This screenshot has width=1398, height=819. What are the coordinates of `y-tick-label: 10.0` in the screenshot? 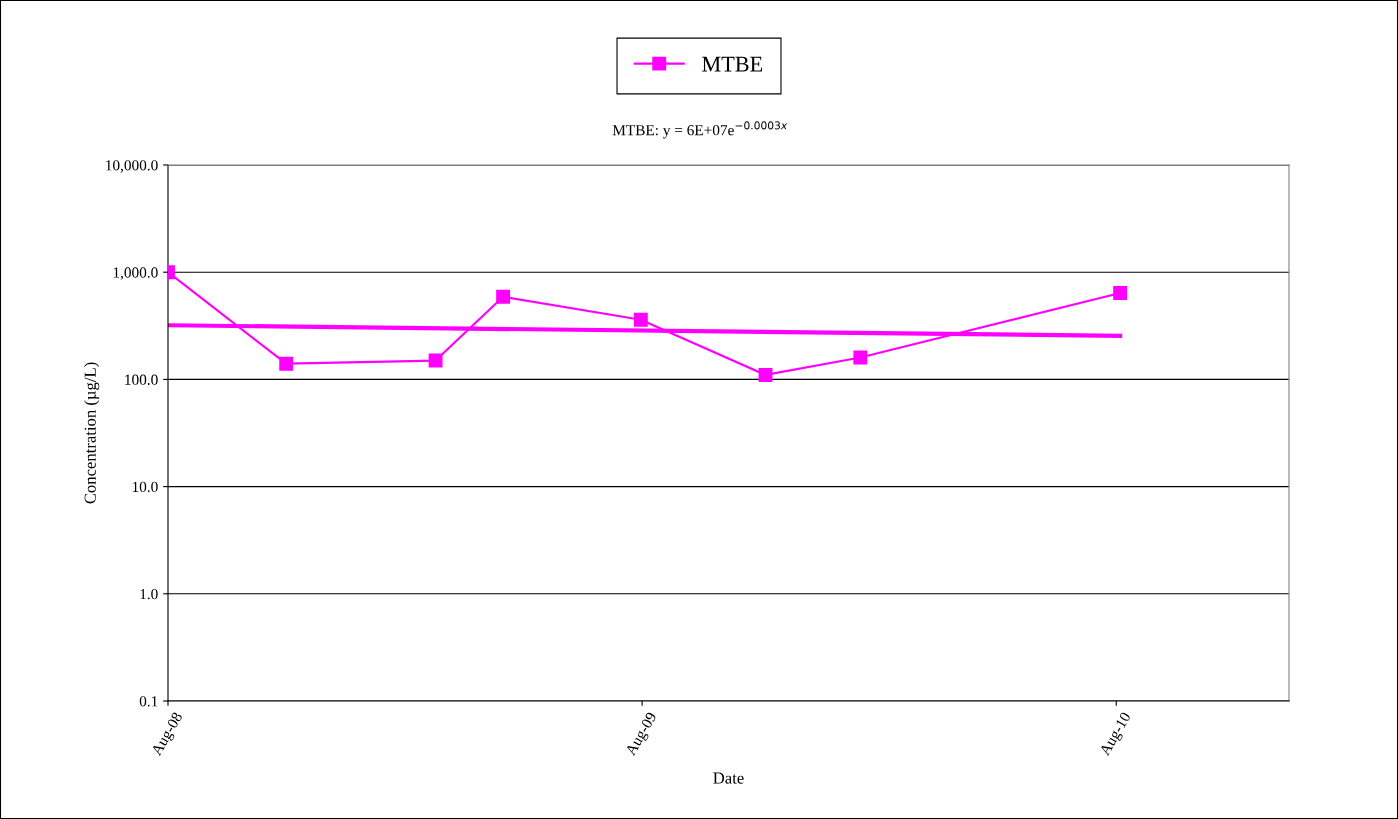 It's located at (145, 487).